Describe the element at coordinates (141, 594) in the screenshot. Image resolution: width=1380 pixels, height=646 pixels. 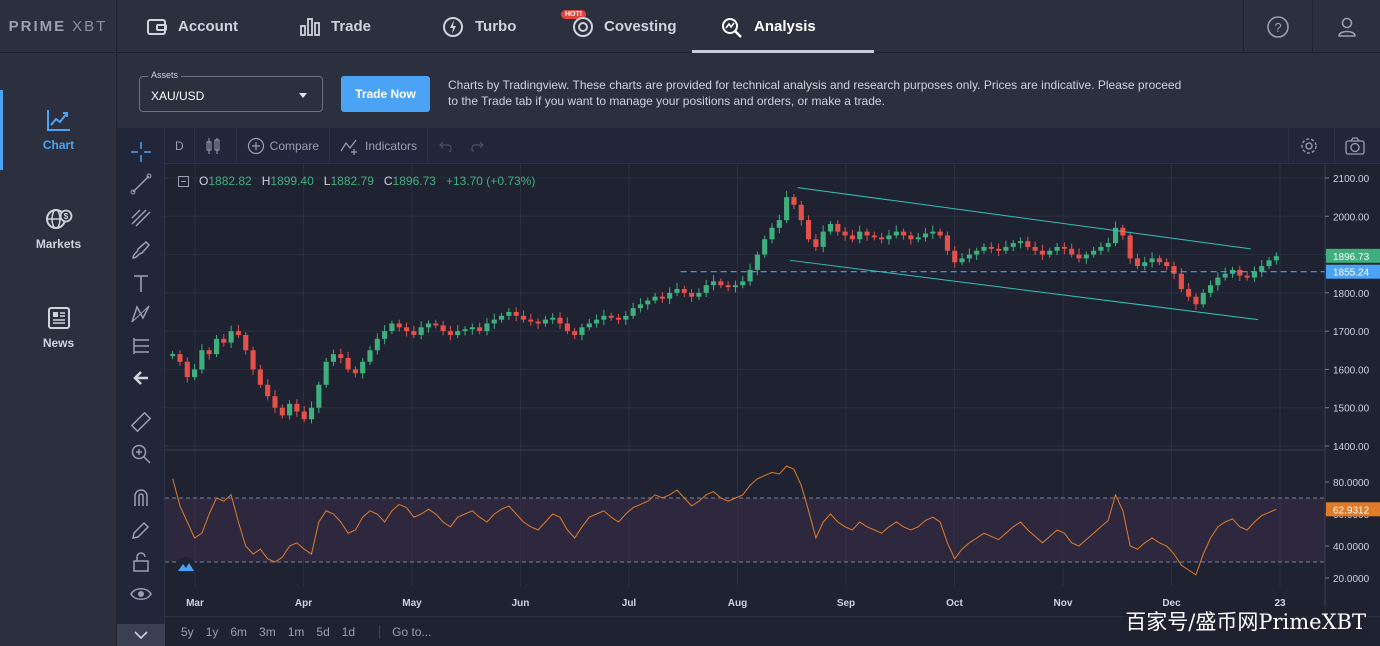
I see `visibility-tool` at that location.